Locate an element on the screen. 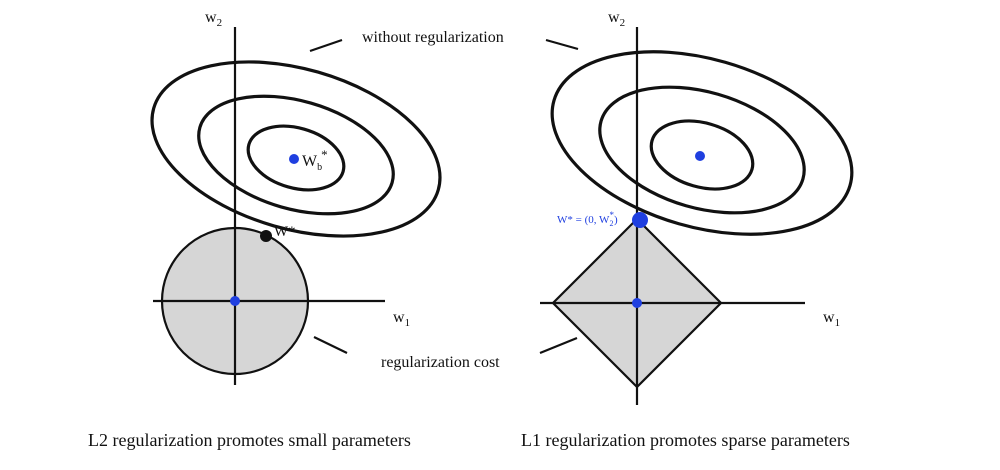  l1-optimum-point is located at coordinates (700, 156).